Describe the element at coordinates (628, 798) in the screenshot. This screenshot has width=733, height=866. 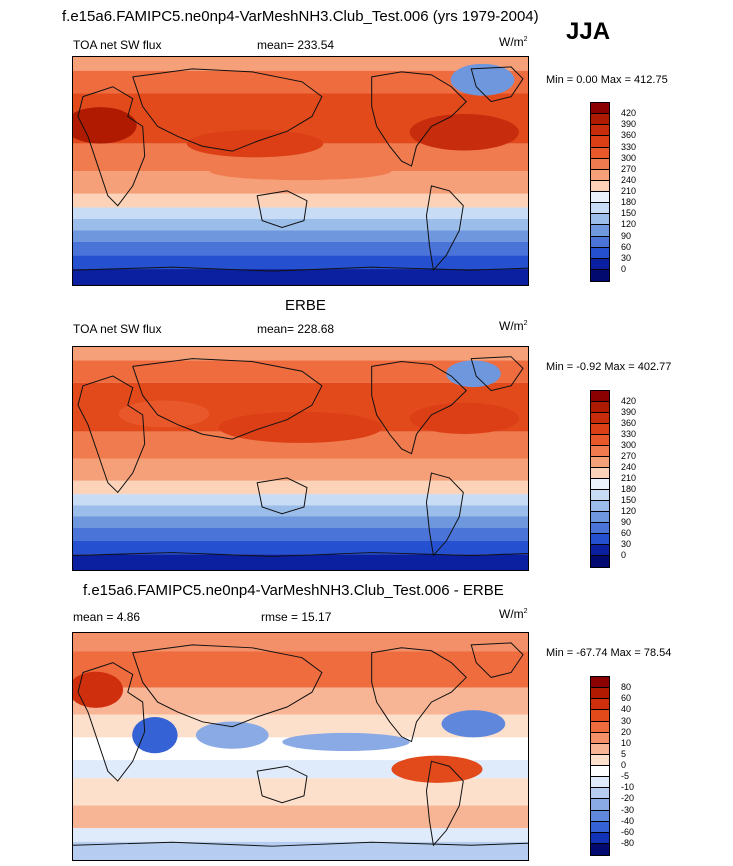
I see `colorbar-tick-label: -20` at that location.